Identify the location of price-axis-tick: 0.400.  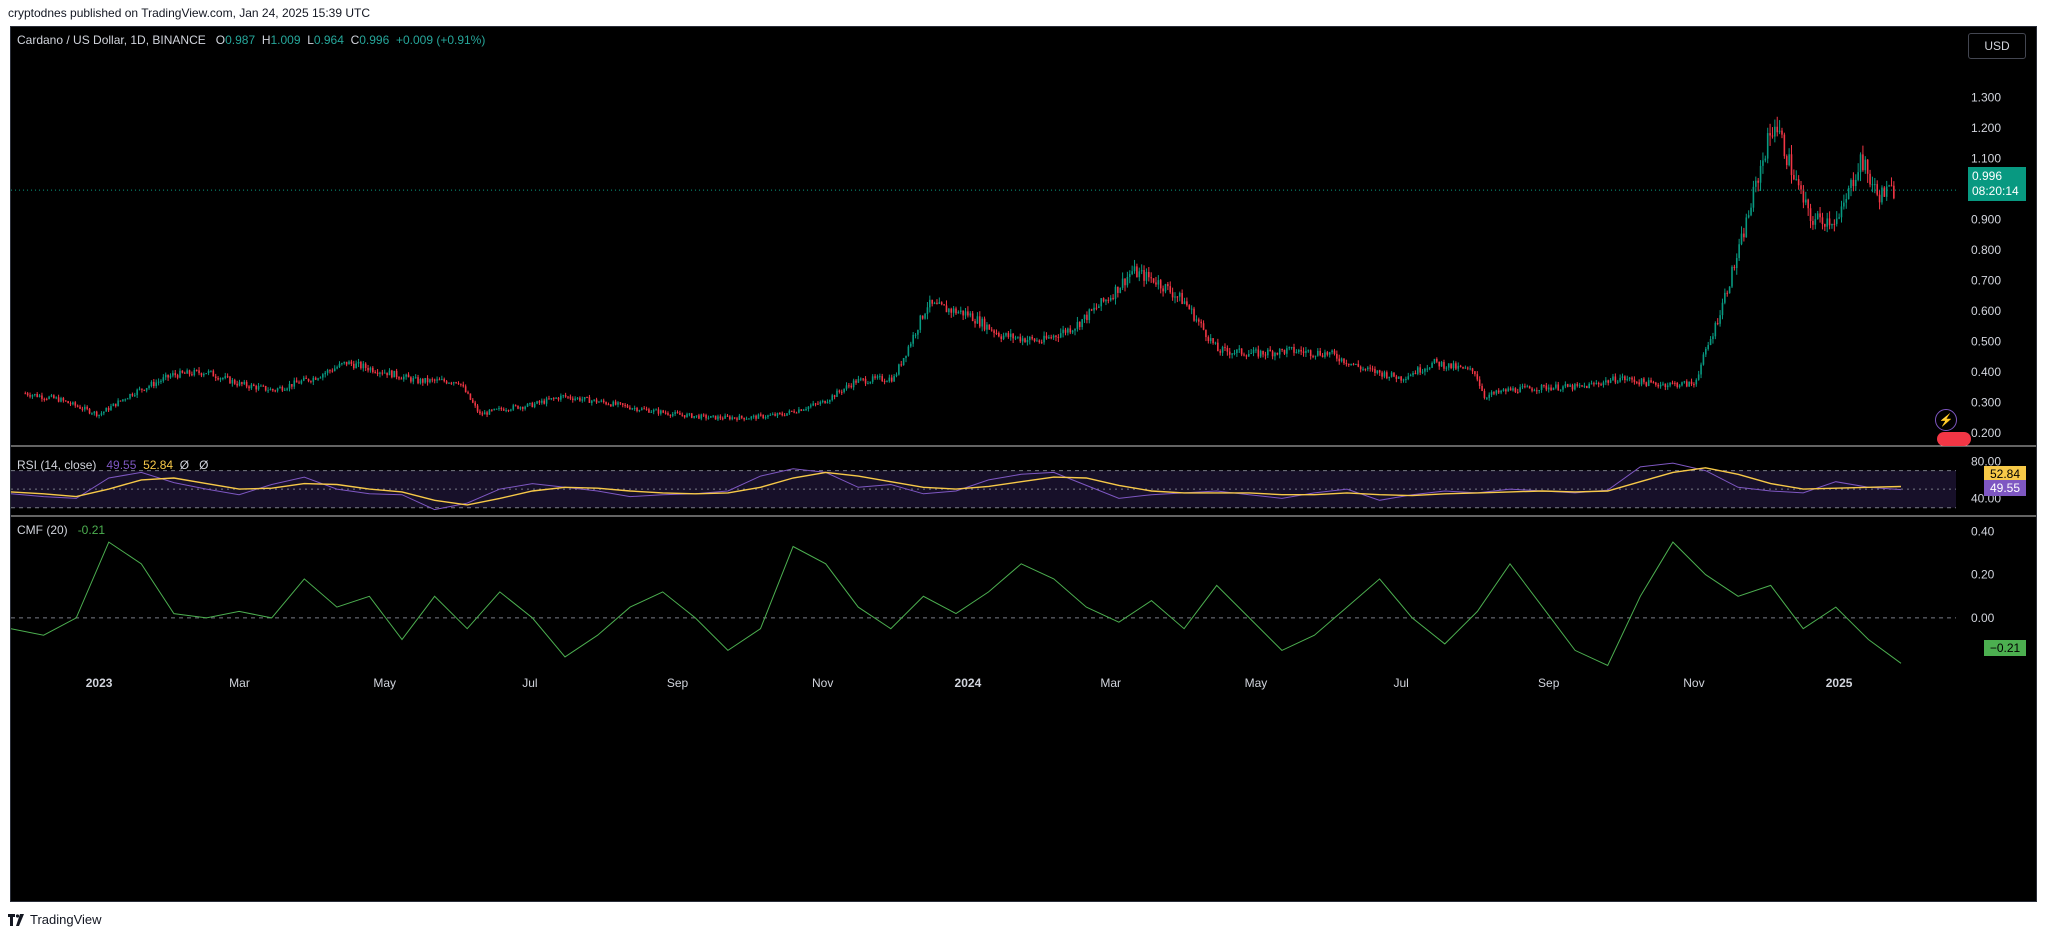
(1986, 372).